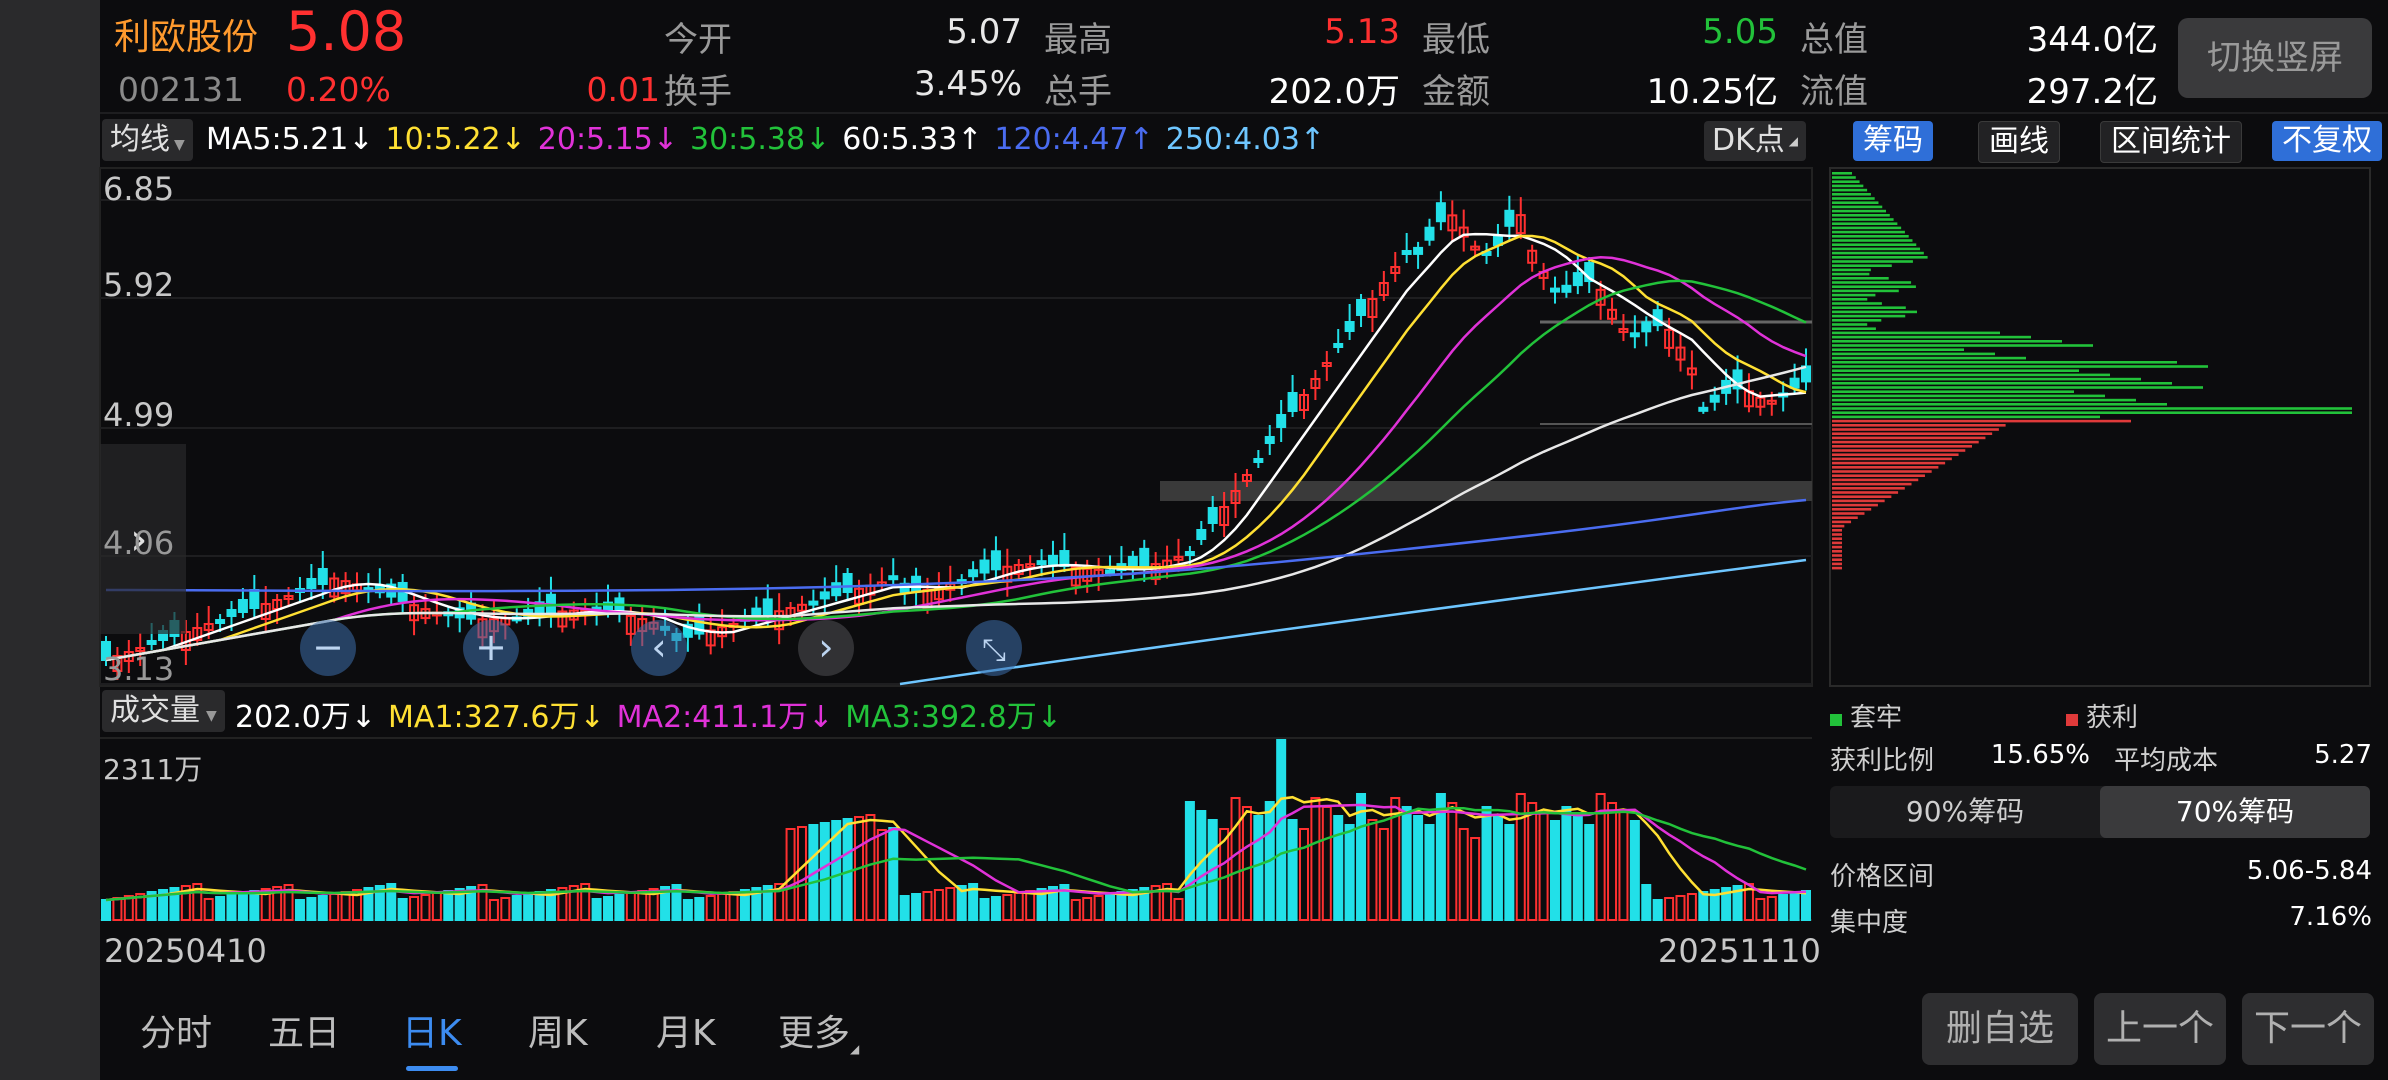  I want to click on zoom-out-button: −, so click(328, 648).